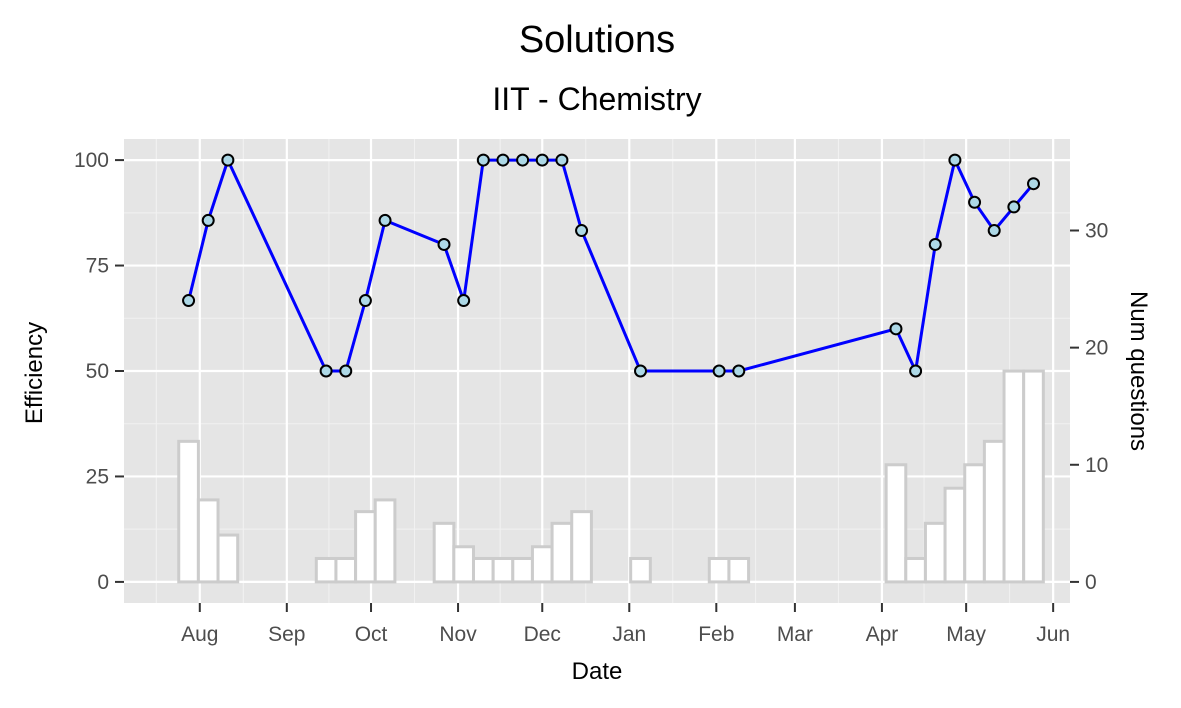 The image size is (1181, 708). I want to click on y2-axis-title: Num questions, so click(1138, 371).